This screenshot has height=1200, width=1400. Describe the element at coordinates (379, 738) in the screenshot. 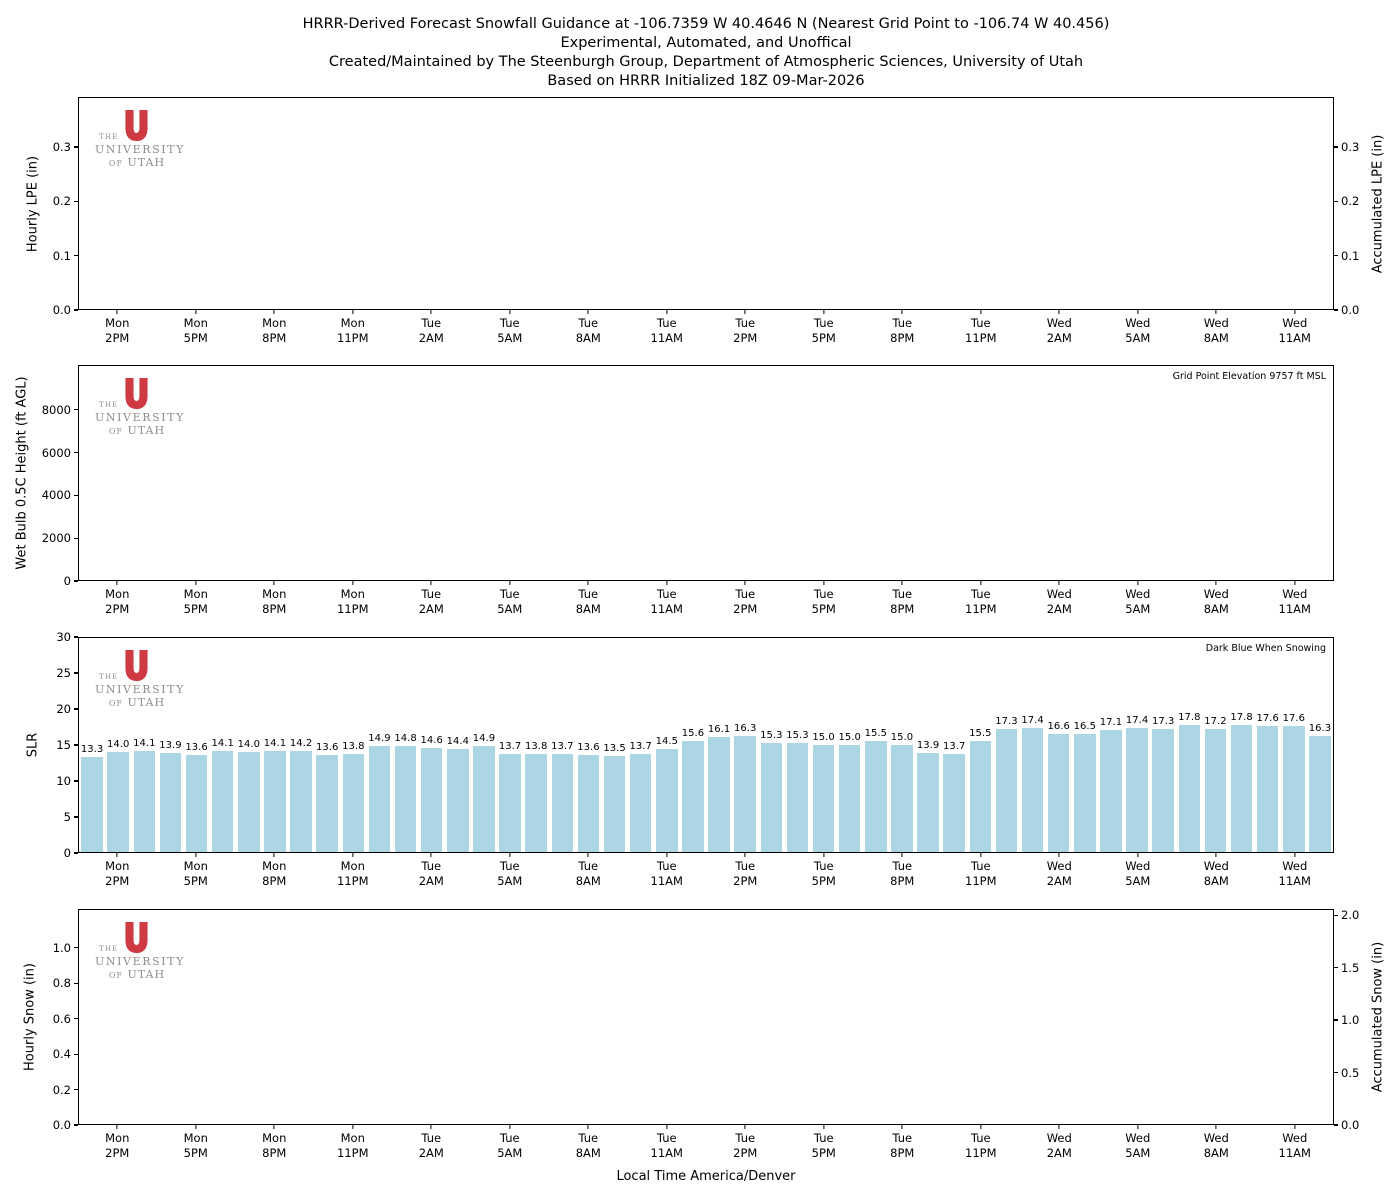

I see `bar-value-label: 14.9` at that location.